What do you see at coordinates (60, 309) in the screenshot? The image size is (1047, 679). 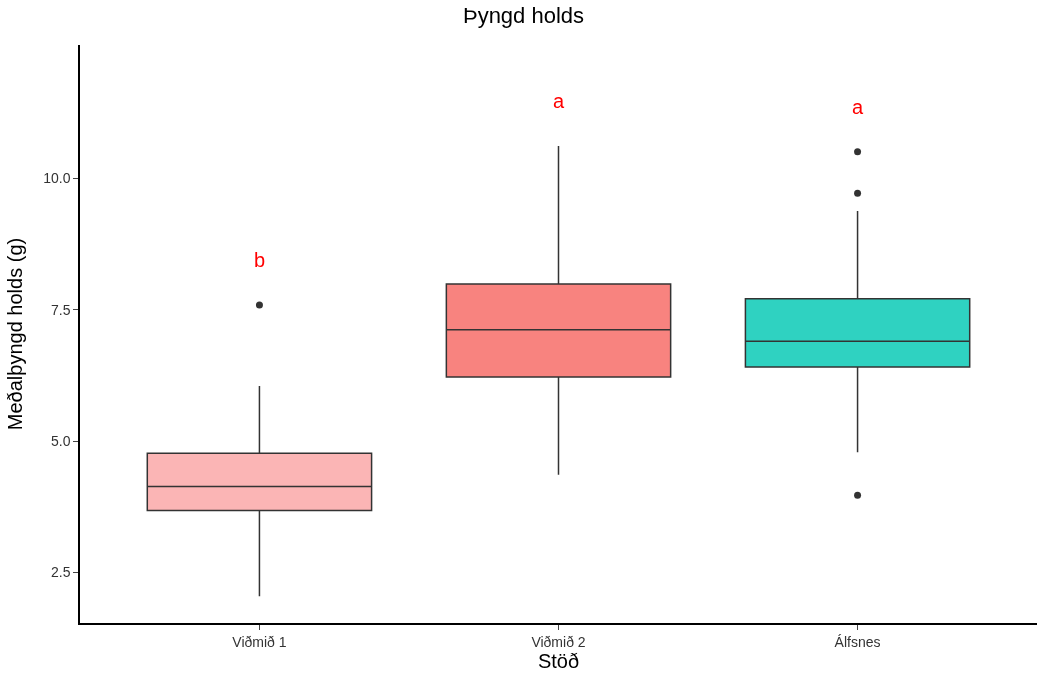 I see `y-tick-label: 7.5` at bounding box center [60, 309].